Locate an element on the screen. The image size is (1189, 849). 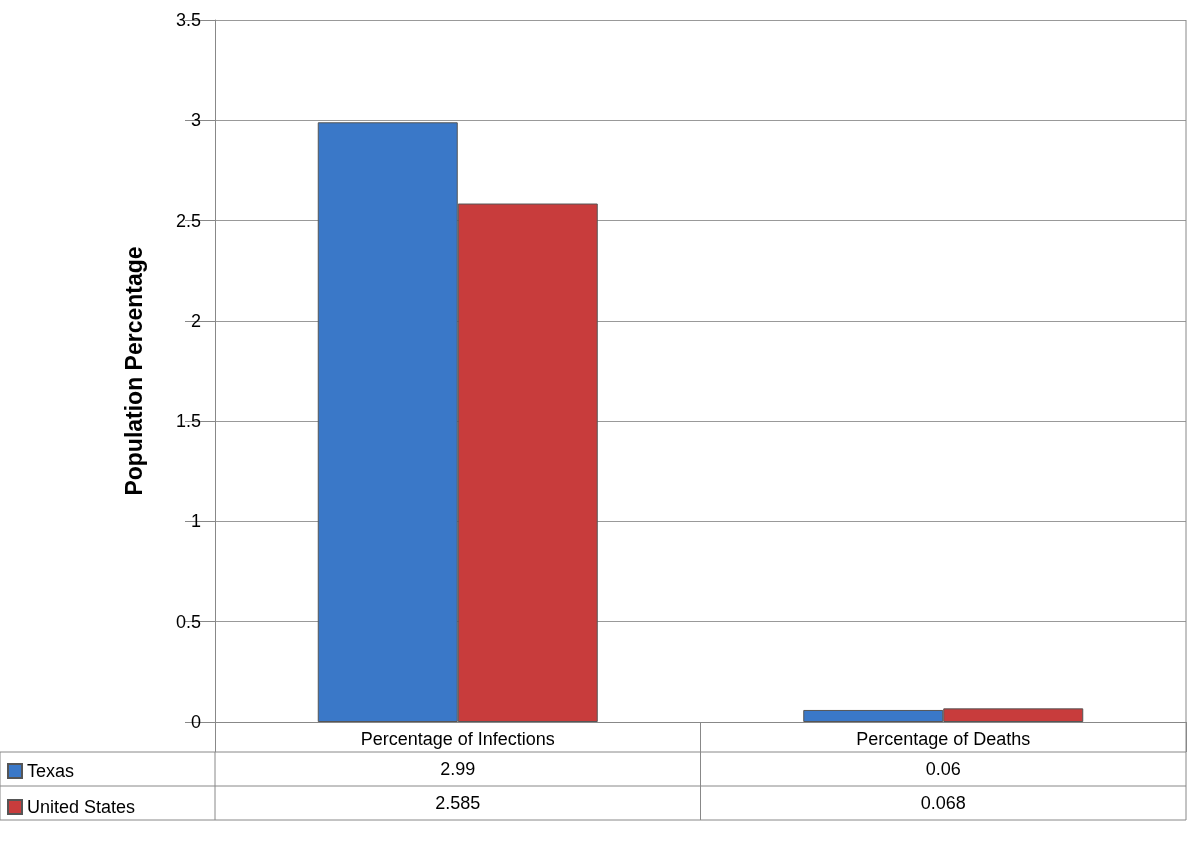
y-tick-label: 0 is located at coordinates (195, 722).